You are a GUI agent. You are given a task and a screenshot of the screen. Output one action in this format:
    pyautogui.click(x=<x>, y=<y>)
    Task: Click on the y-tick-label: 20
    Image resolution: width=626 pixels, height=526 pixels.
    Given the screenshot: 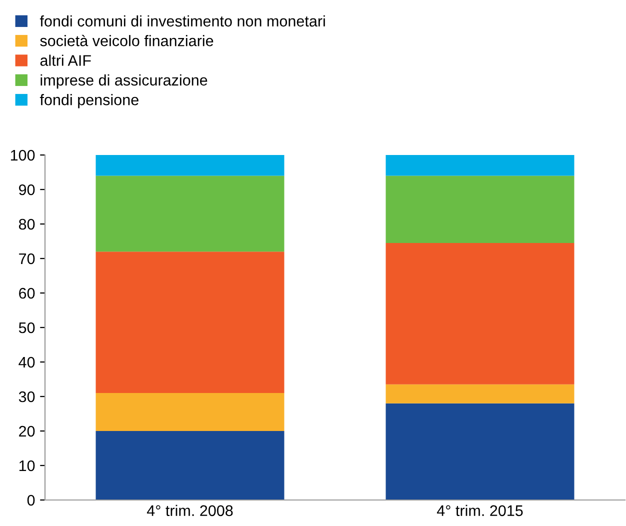 What is the action you would take?
    pyautogui.click(x=27, y=431)
    